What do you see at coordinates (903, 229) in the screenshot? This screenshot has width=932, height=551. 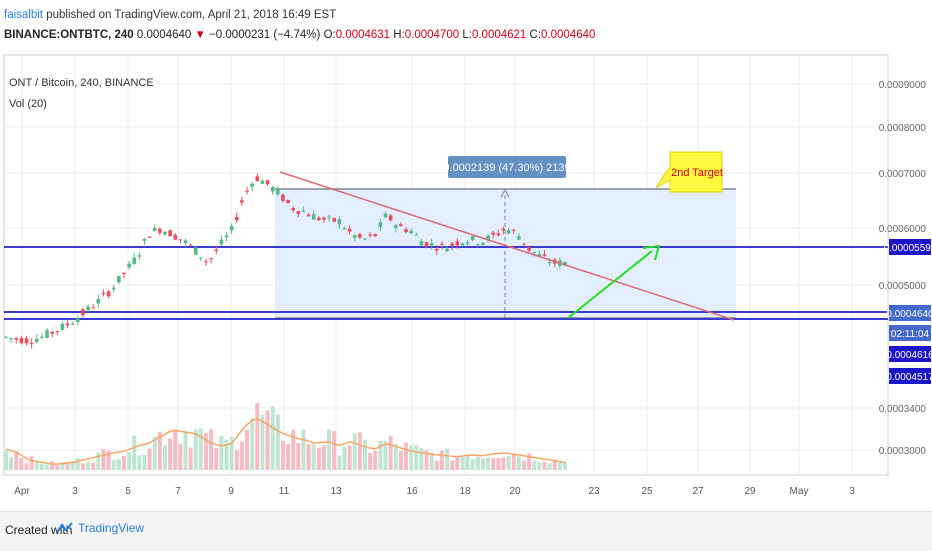 I see `price-tick-label: 0.0006000` at bounding box center [903, 229].